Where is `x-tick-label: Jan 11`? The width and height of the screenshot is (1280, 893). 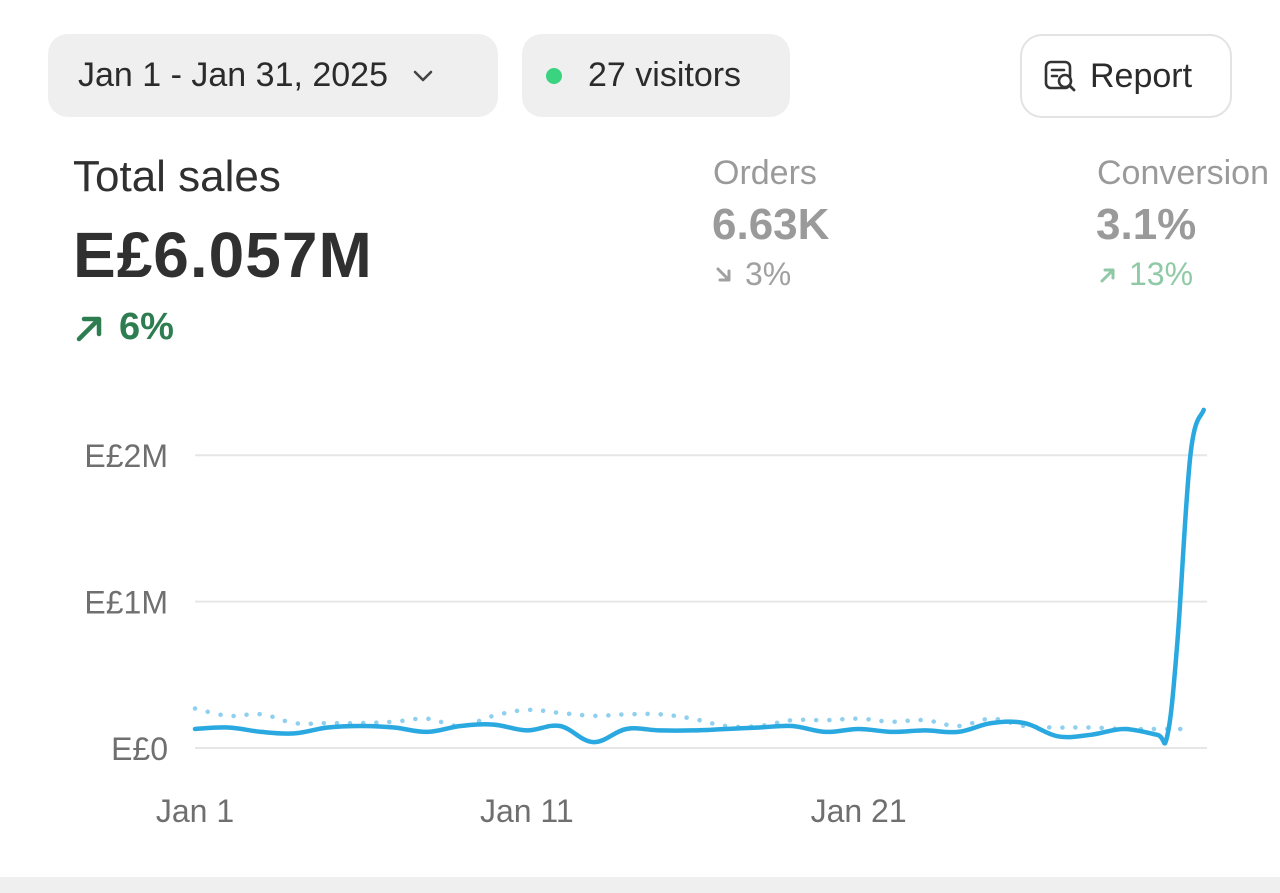
x-tick-label: Jan 11 is located at coordinates (527, 811).